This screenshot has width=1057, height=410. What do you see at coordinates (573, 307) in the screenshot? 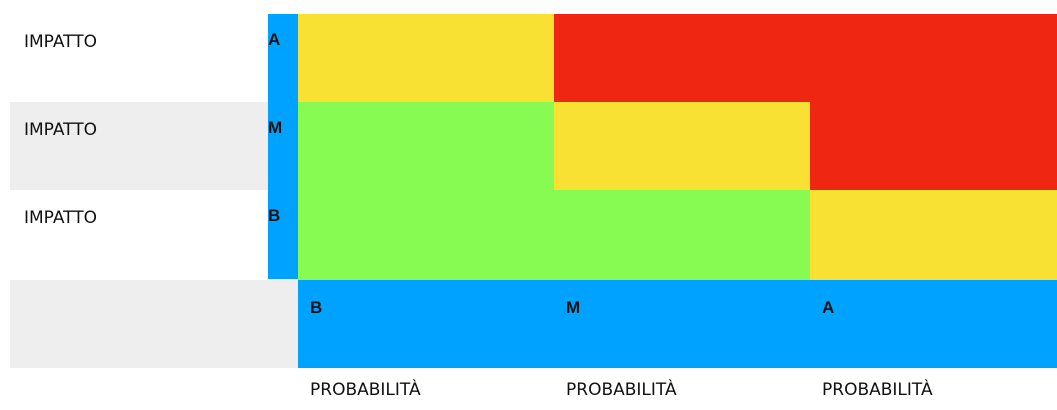
I see `probability-level-medium: M` at bounding box center [573, 307].